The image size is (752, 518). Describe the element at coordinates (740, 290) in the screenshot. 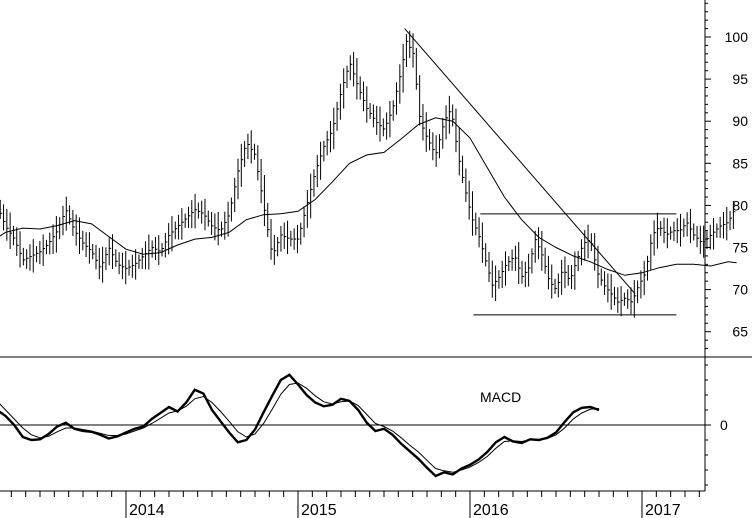

I see `y-tick-label: 70` at that location.